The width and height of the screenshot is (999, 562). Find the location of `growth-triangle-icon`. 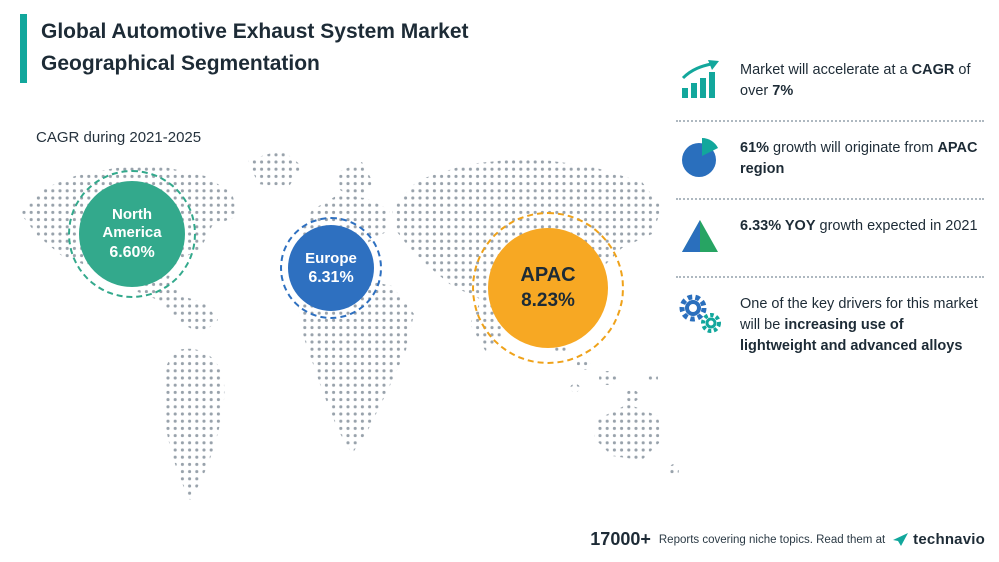

growth-triangle-icon is located at coordinates (700, 236).